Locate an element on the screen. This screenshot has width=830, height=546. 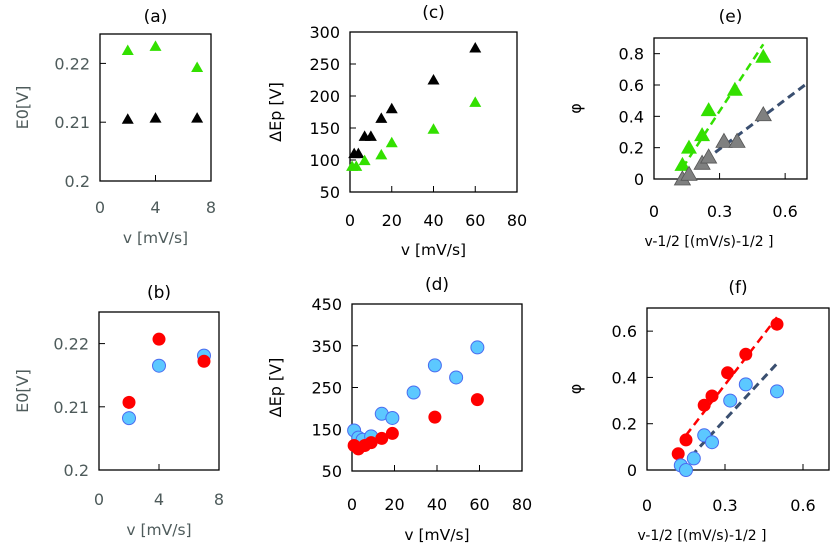
panel-title: (f) is located at coordinates (737, 288).